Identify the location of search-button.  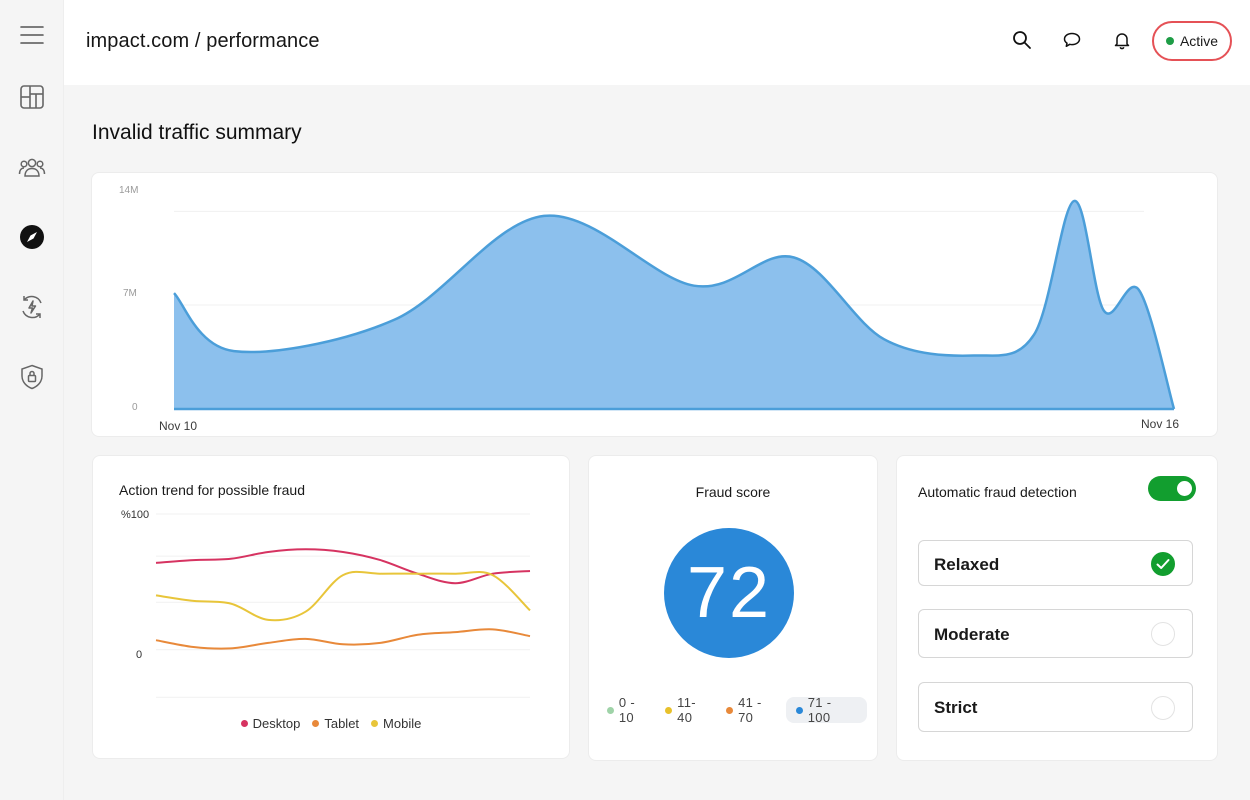
(1022, 42).